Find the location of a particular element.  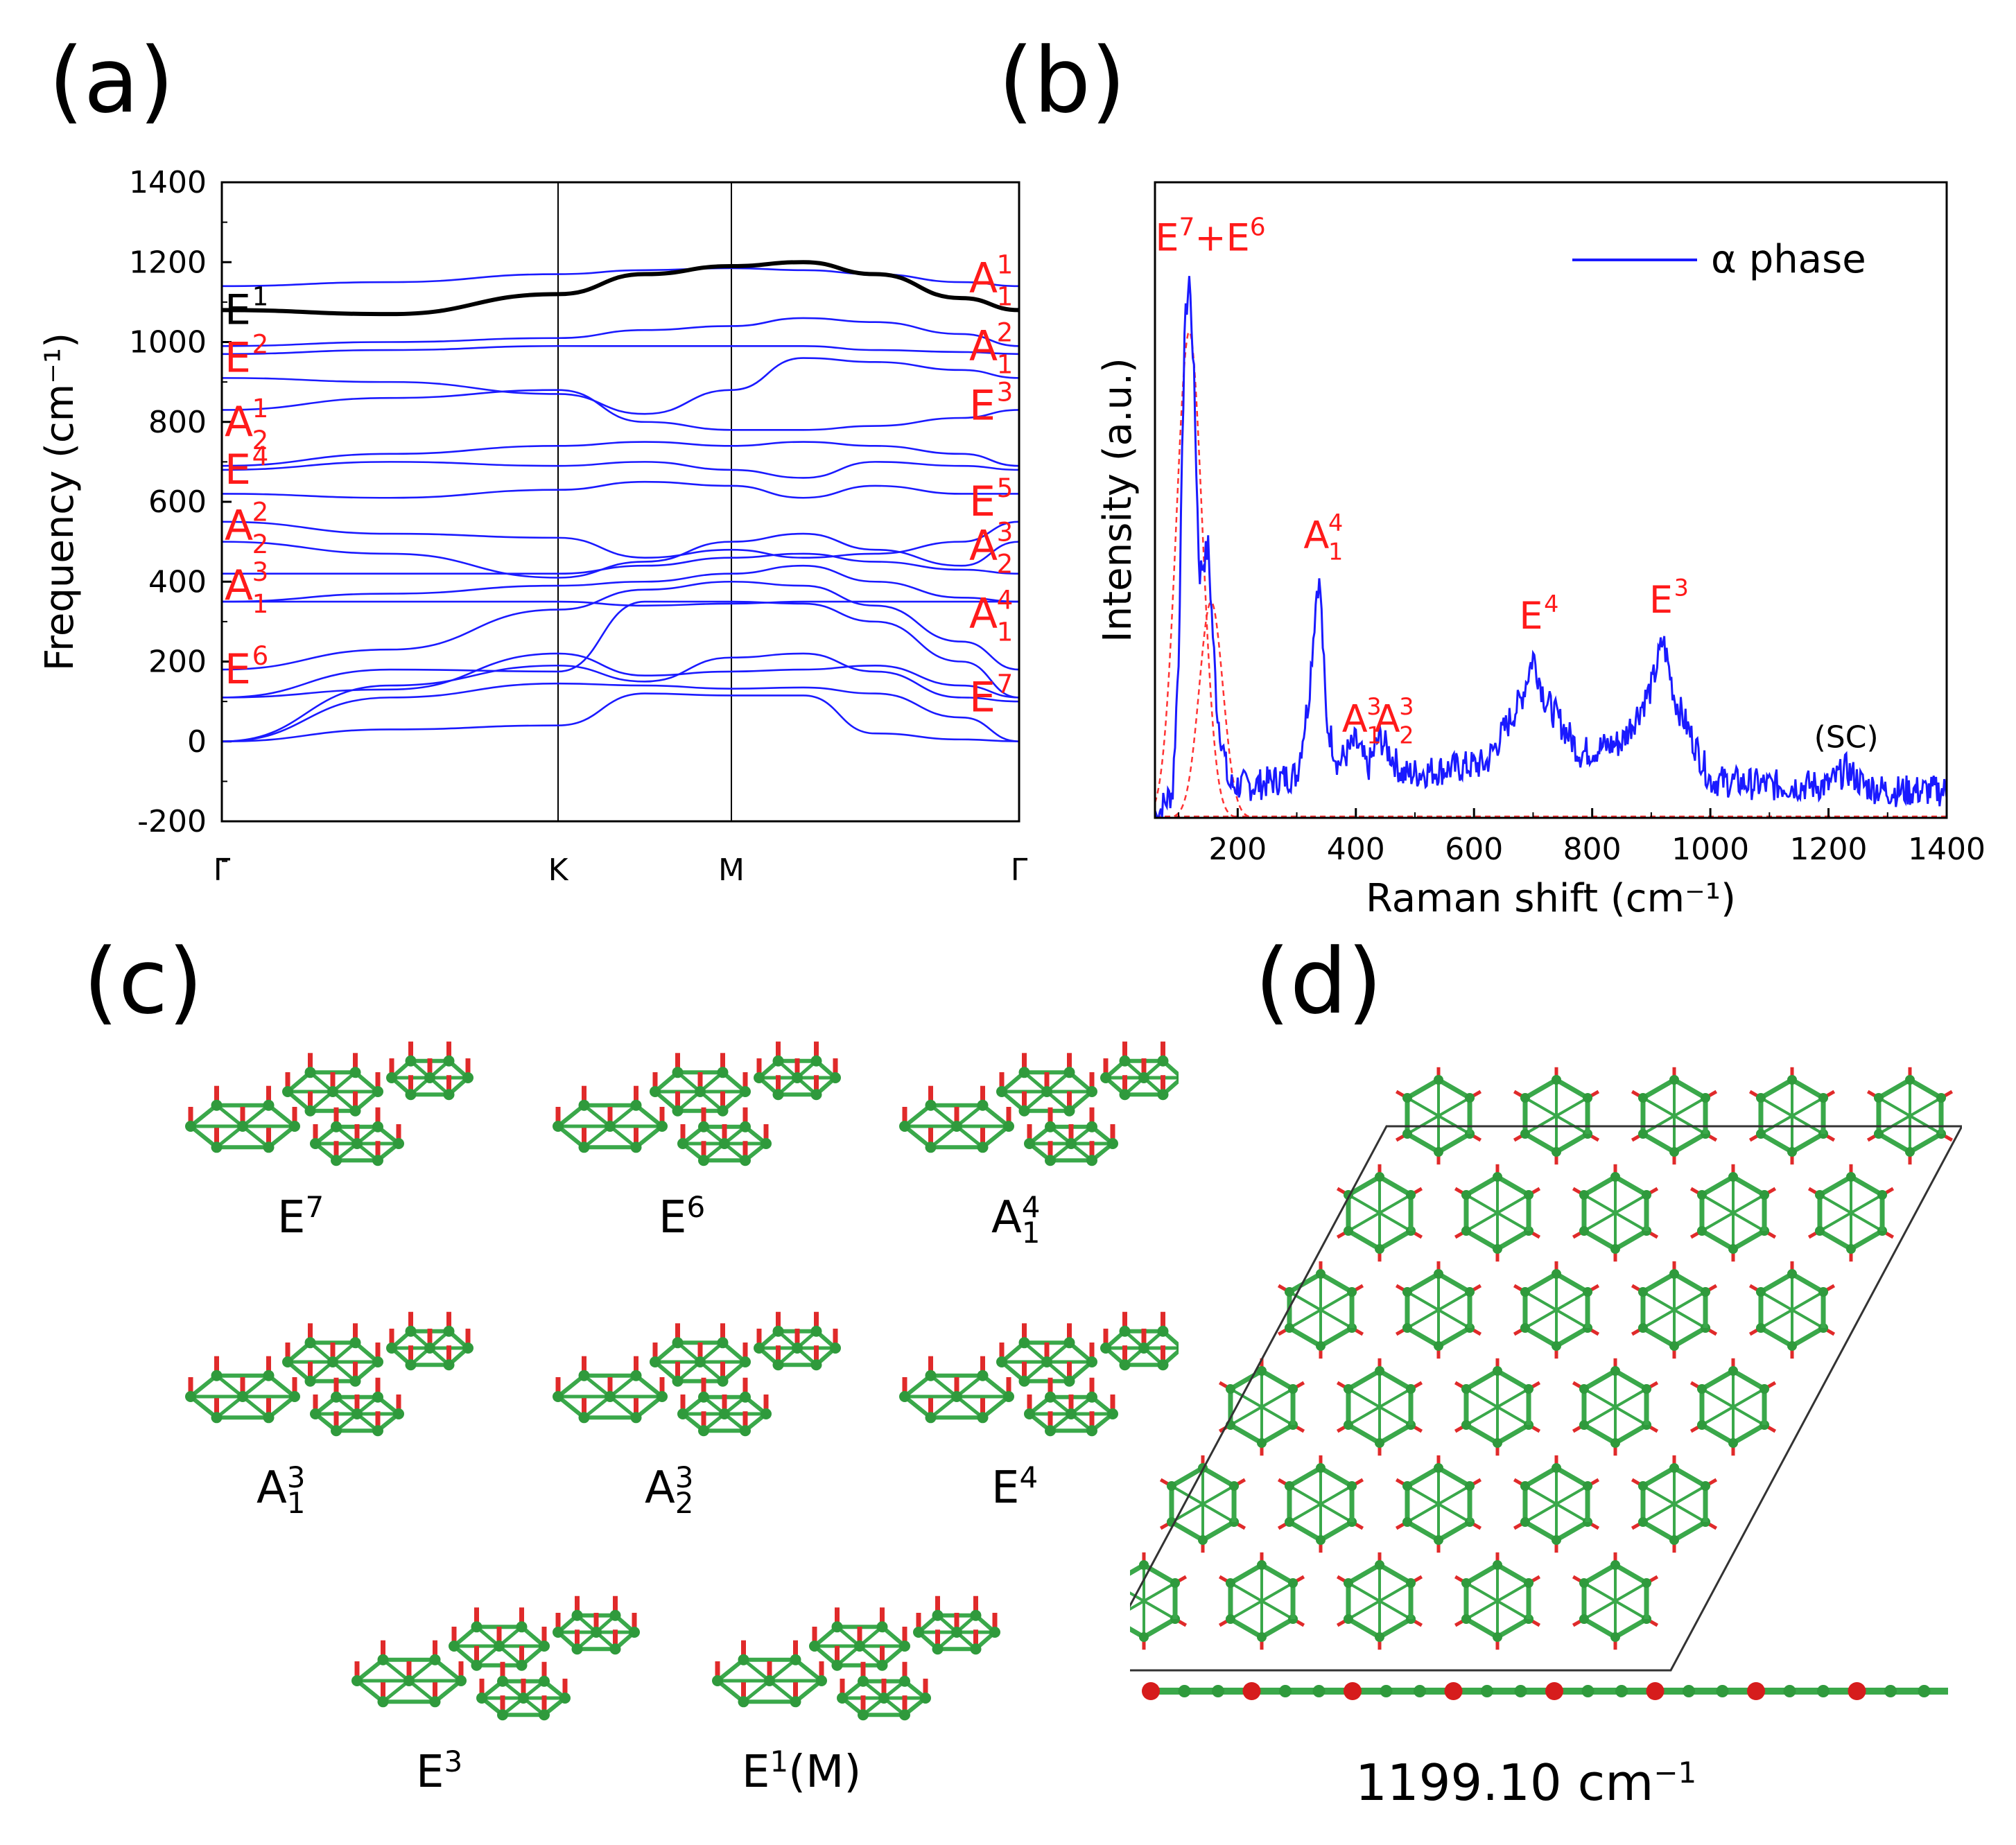

structure-cluster is located at coordinates (700, 1355).